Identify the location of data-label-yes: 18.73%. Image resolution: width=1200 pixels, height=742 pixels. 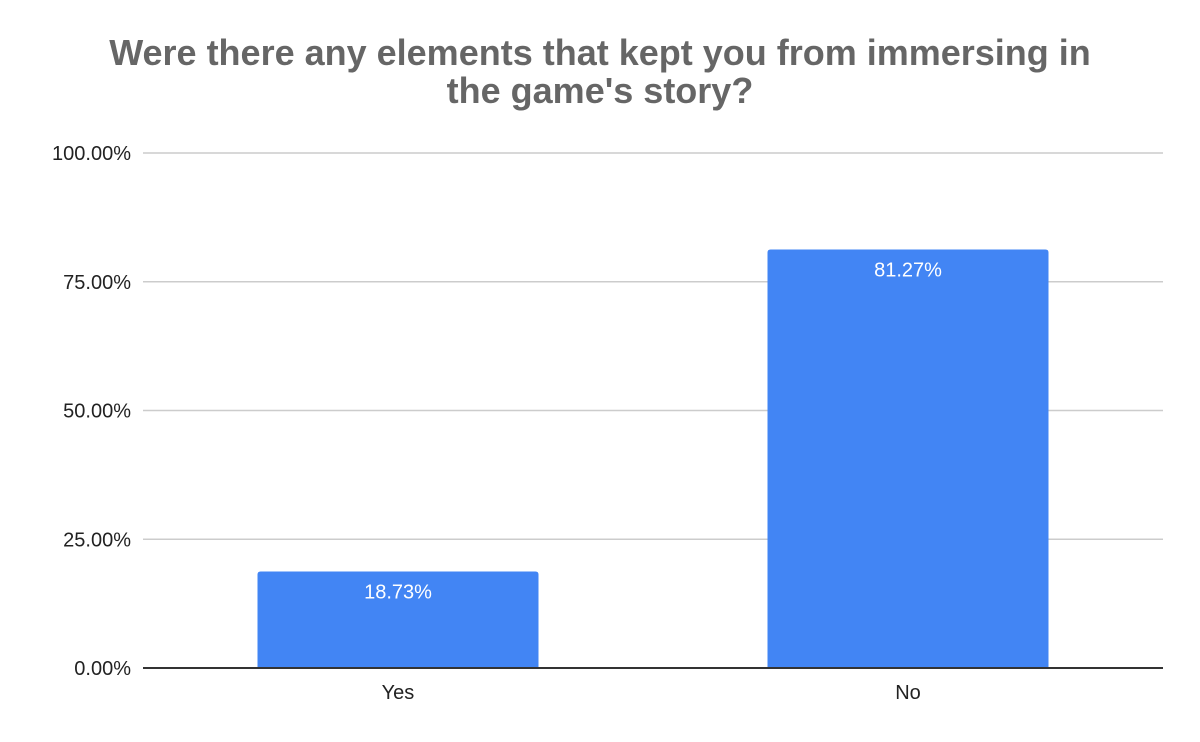
(398, 593).